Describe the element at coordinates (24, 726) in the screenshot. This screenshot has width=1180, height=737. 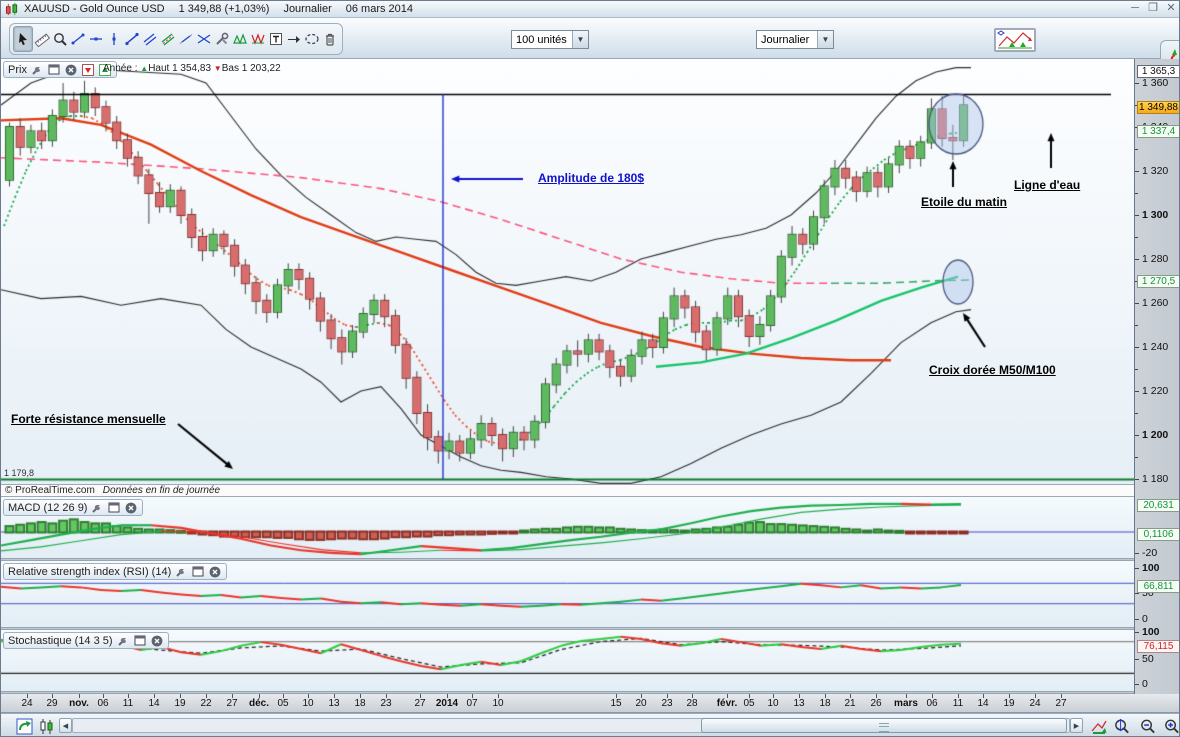
I see `default-view-icon` at that location.